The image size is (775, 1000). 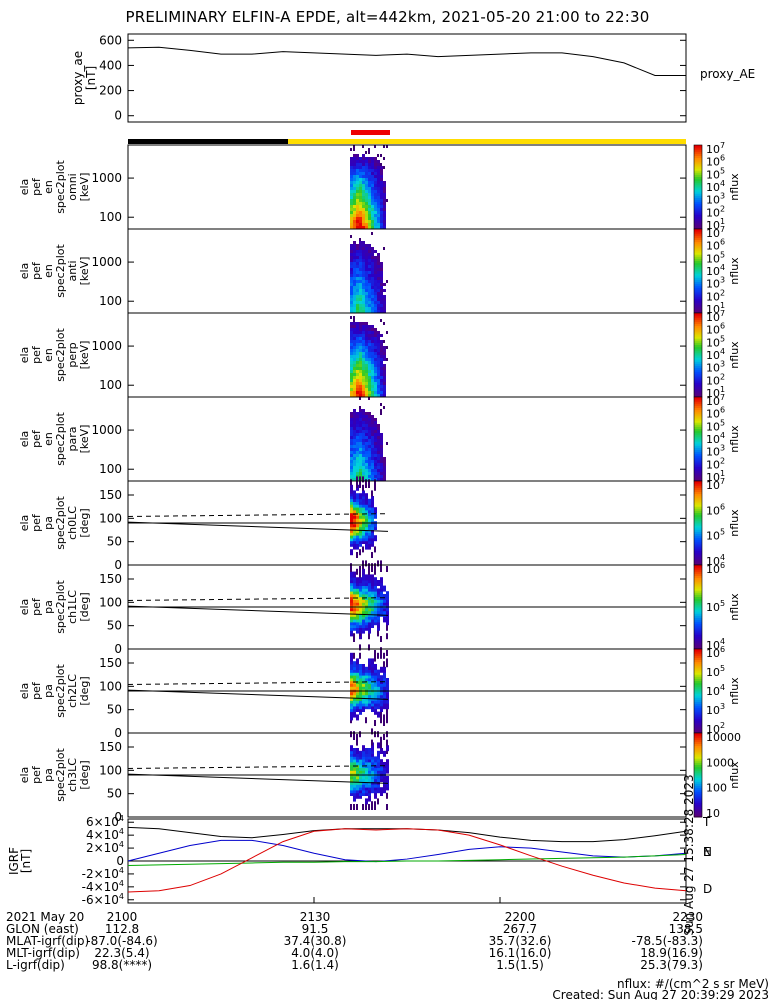 I want to click on colorbar-tick-label: 10⁴, so click(x=715, y=186).